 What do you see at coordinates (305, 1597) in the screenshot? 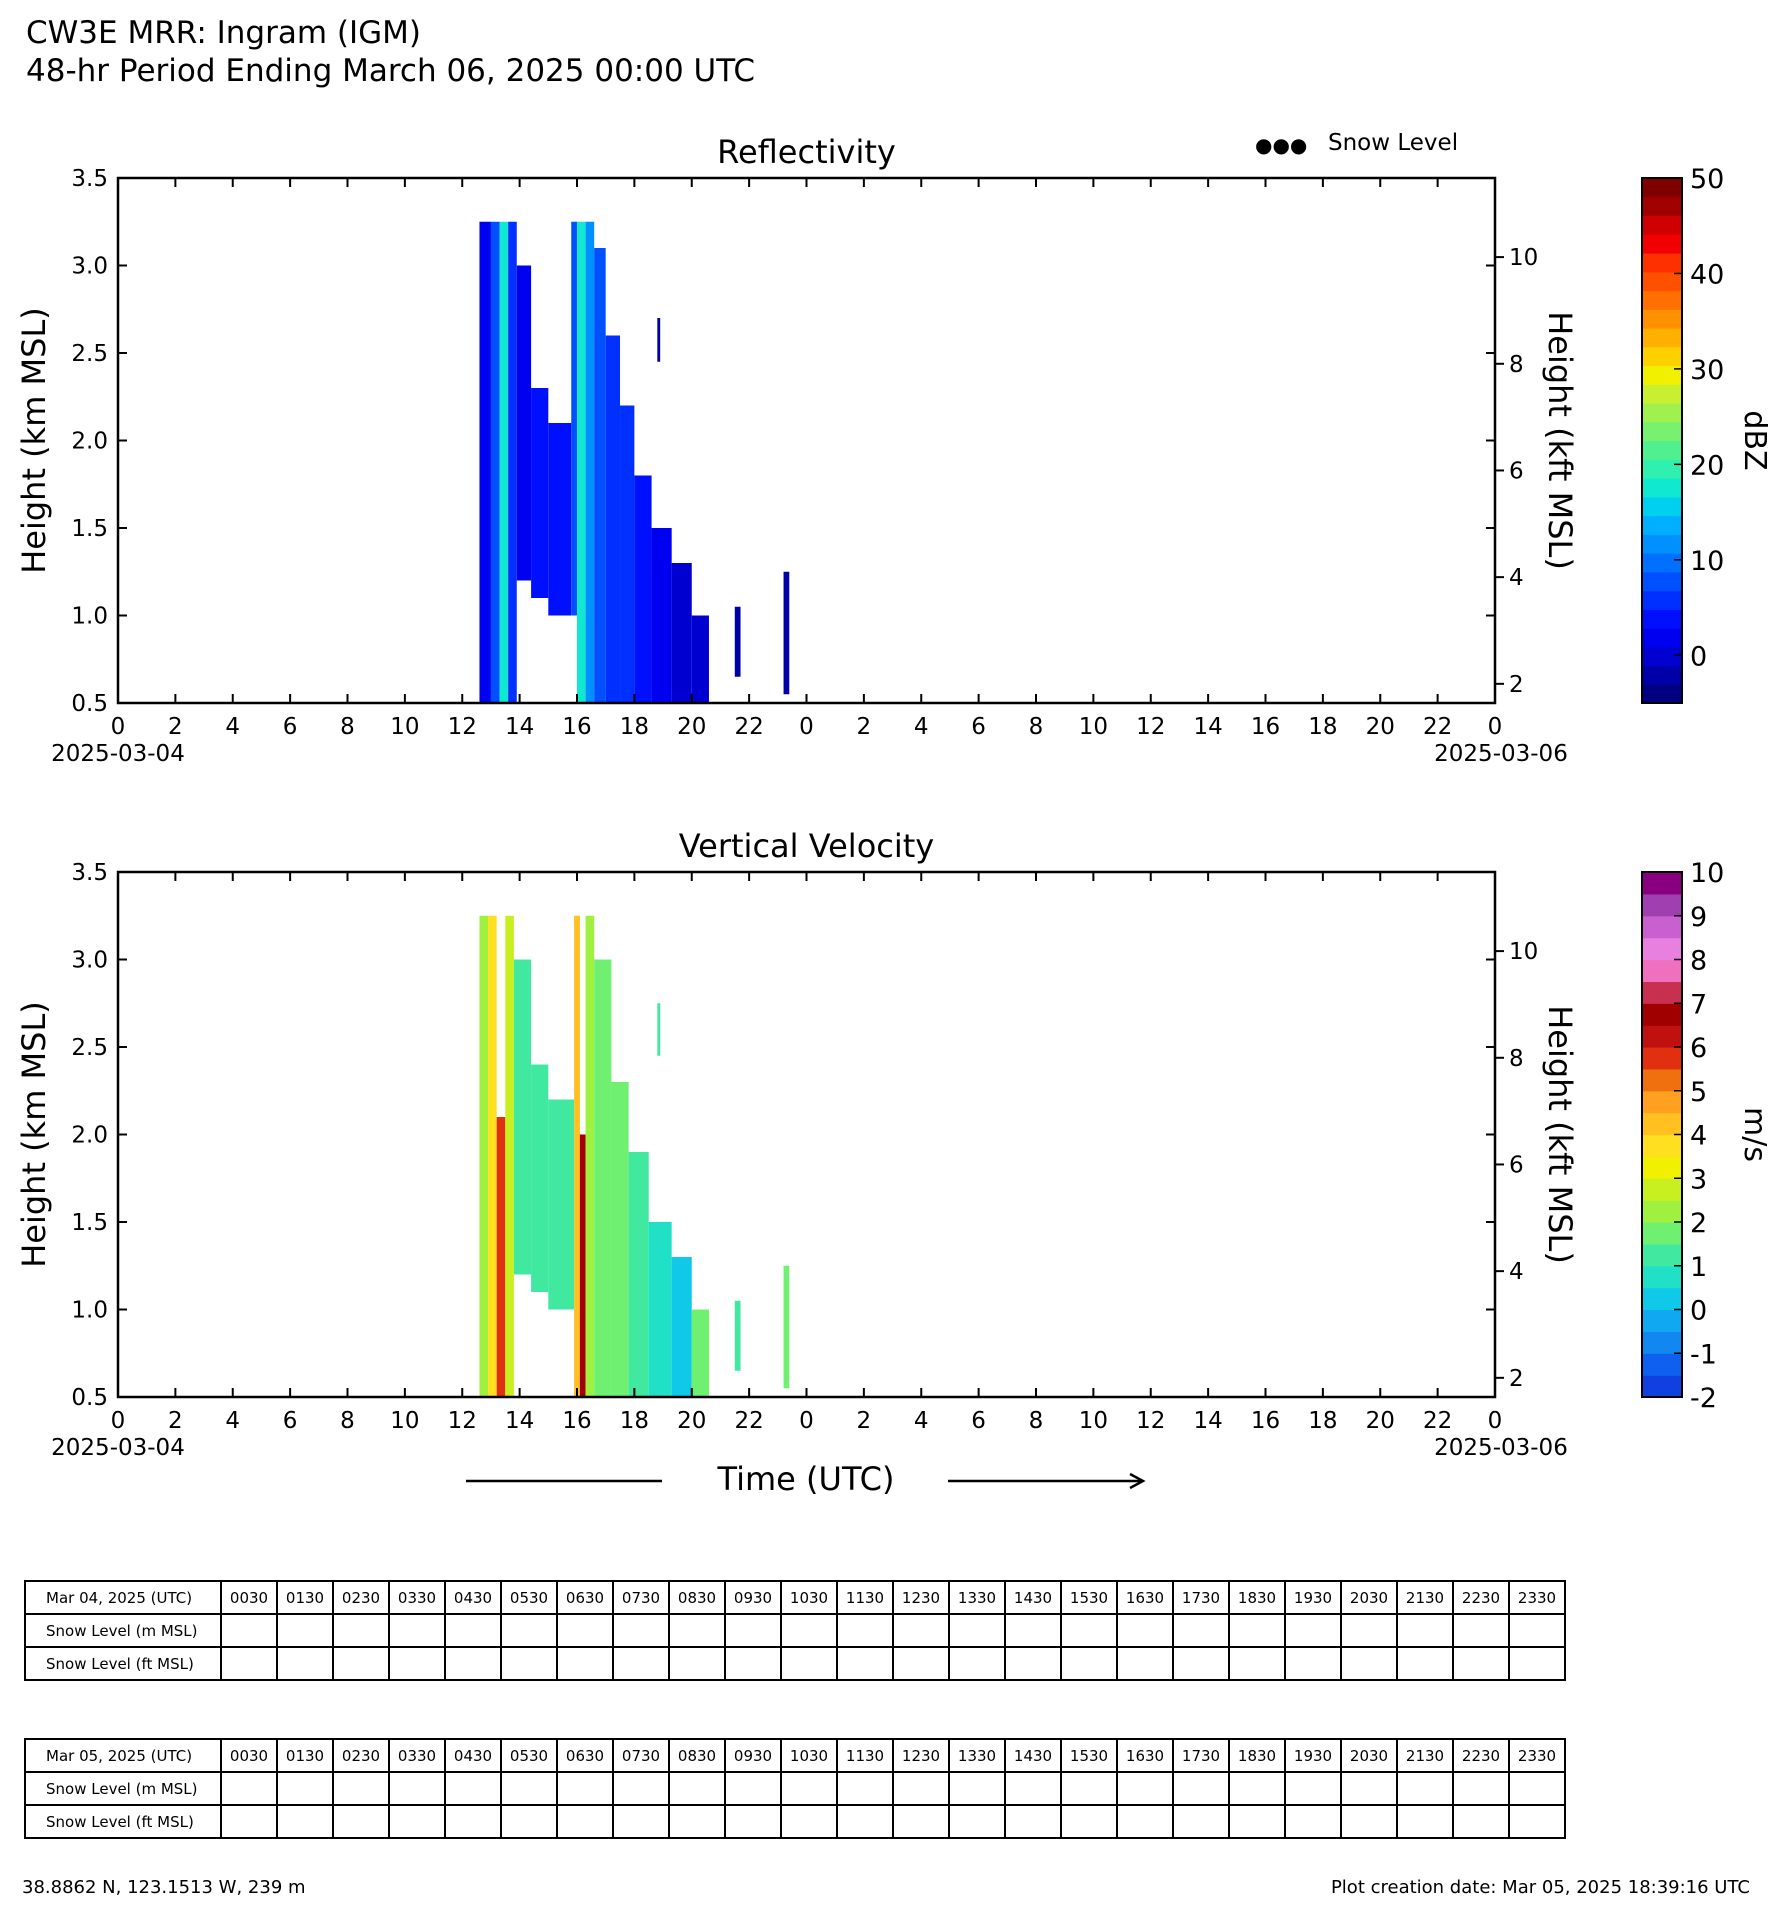
I see `time-header-cell: 0130` at bounding box center [305, 1597].